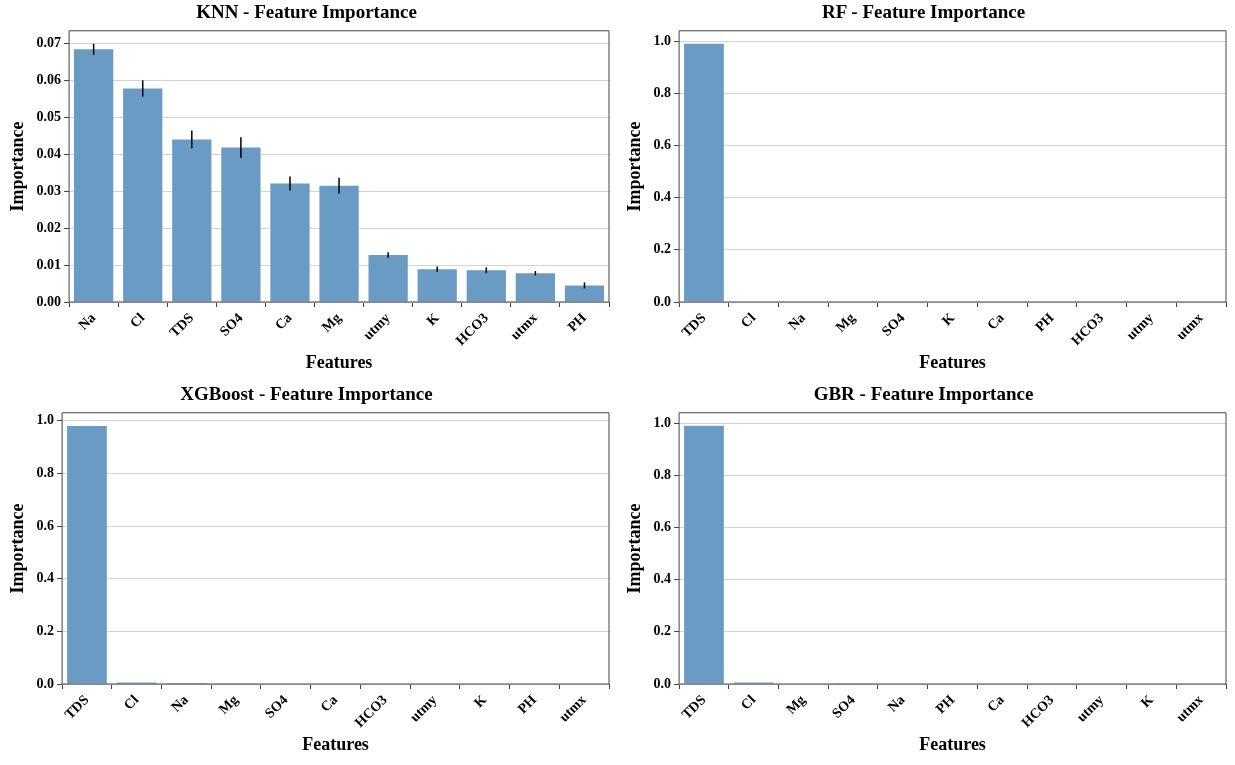 This screenshot has height=765, width=1235. I want to click on y-tick-label: 0.06, so click(49, 79).